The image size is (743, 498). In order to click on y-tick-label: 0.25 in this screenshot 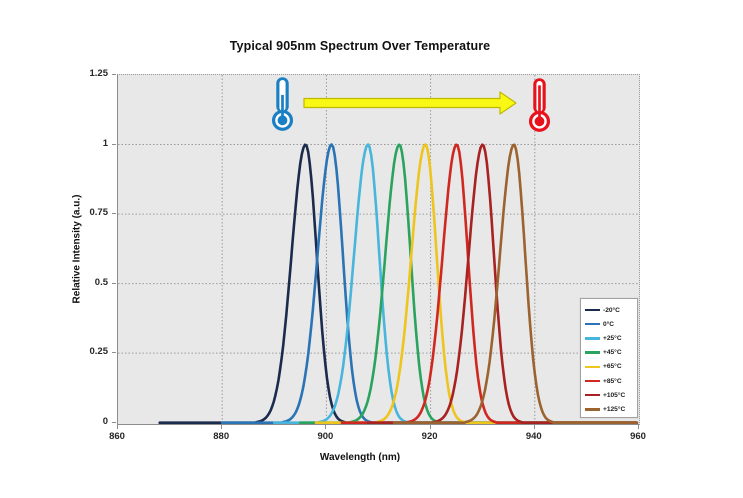, I will do `click(99, 352)`.